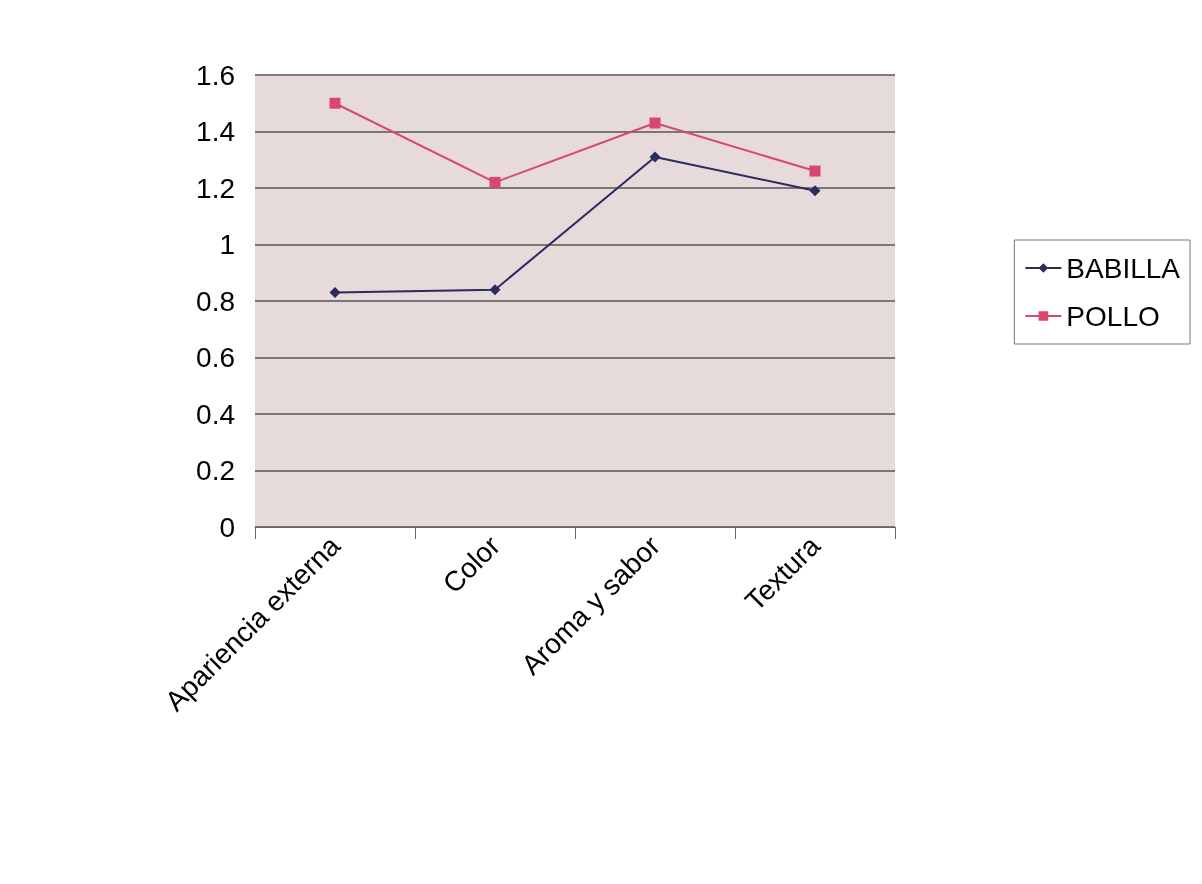  I want to click on legend-label: BABILLA, so click(1123, 268).